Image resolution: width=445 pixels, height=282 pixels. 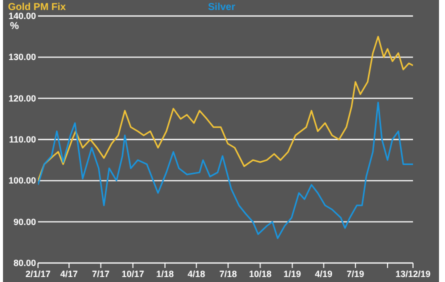 I want to click on x-tick-label: 1/18, so click(x=165, y=274).